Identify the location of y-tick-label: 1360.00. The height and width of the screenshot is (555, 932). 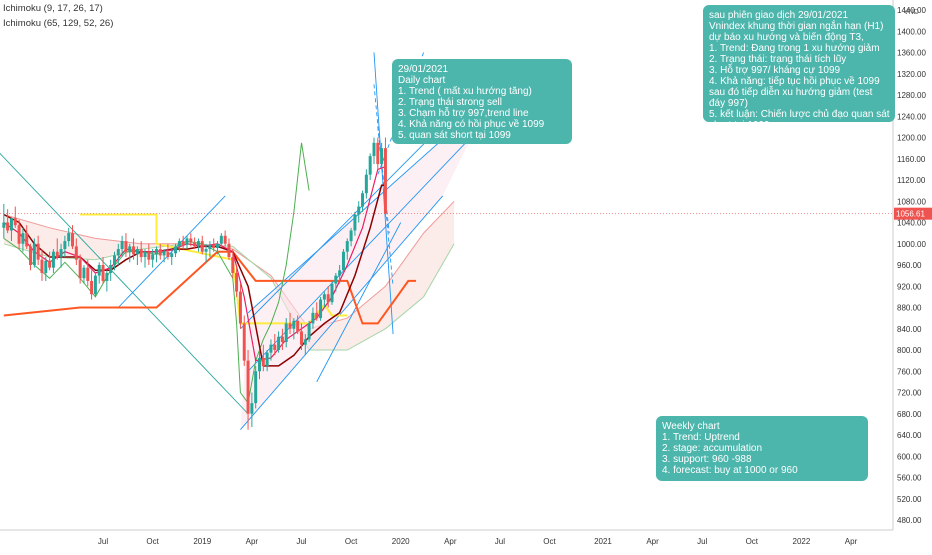
(911, 53).